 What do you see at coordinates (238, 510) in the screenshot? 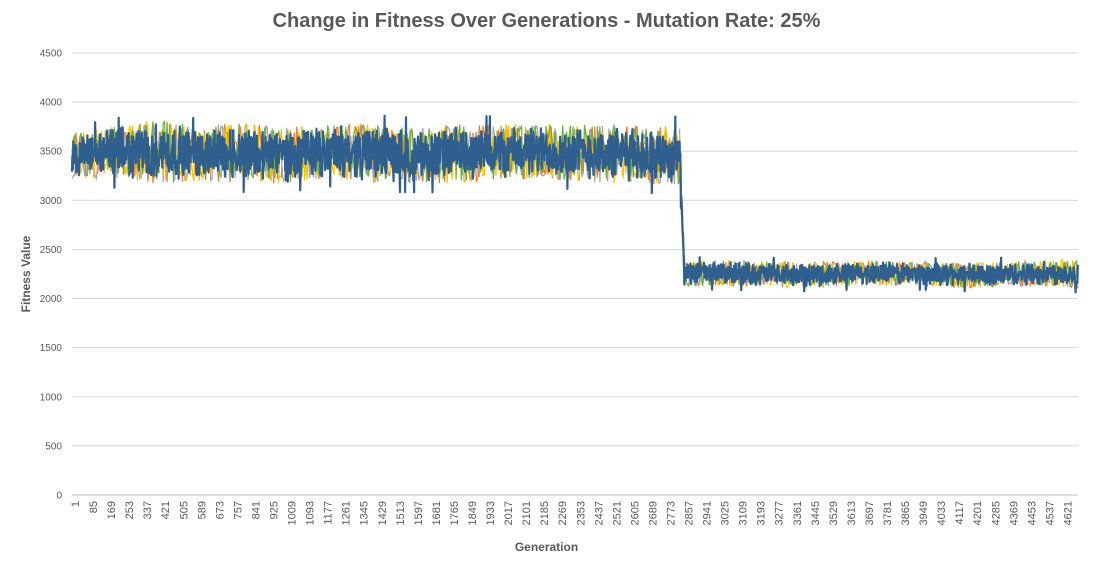
I see `x-tick-label: 757` at bounding box center [238, 510].